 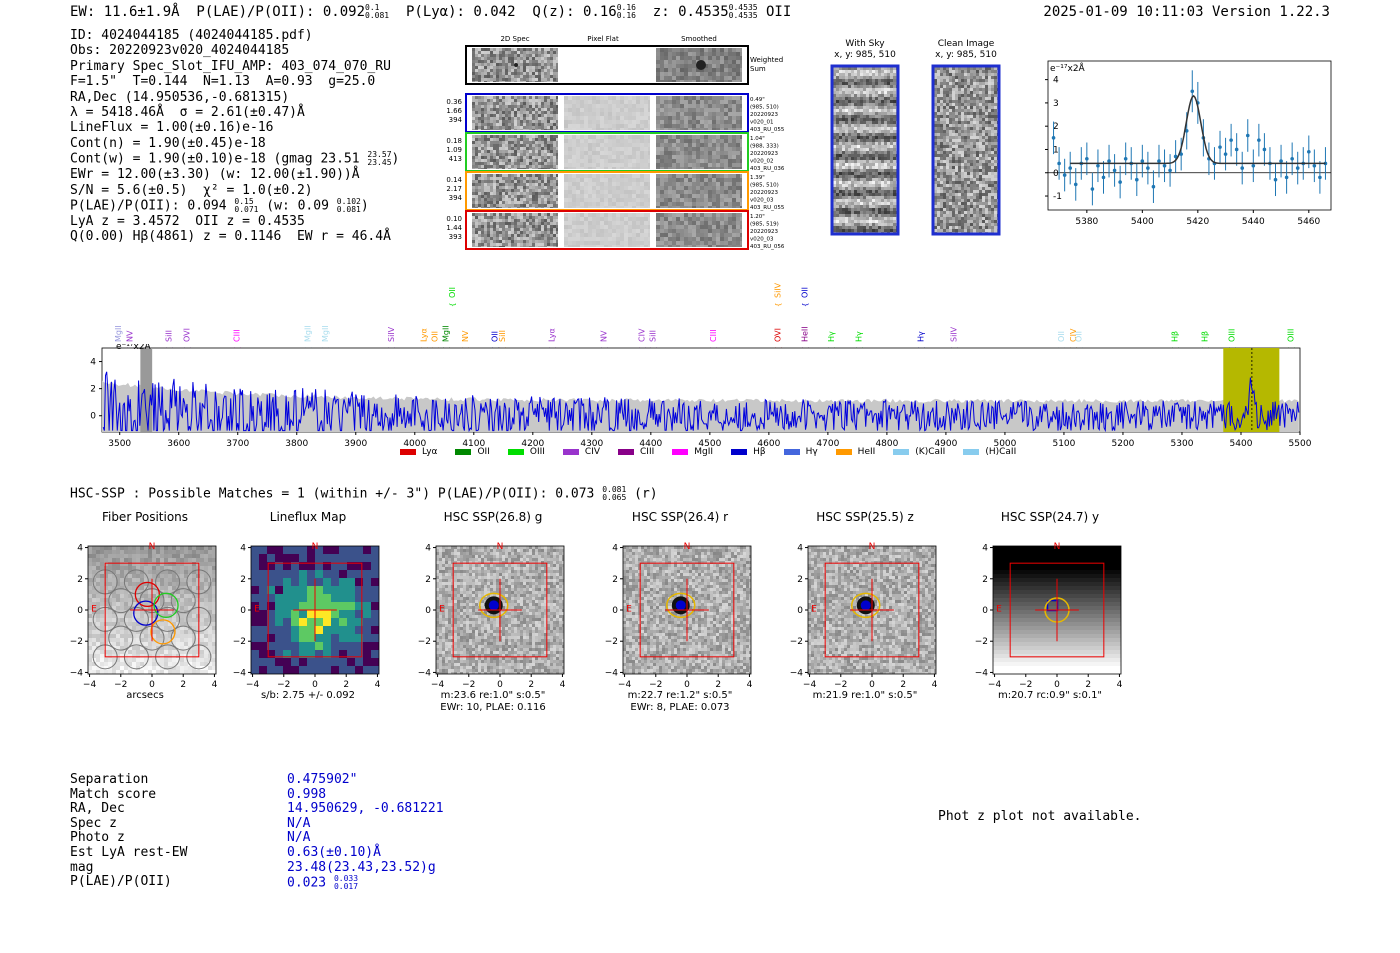 I want to click on legend-label: OIII, so click(x=537, y=452).